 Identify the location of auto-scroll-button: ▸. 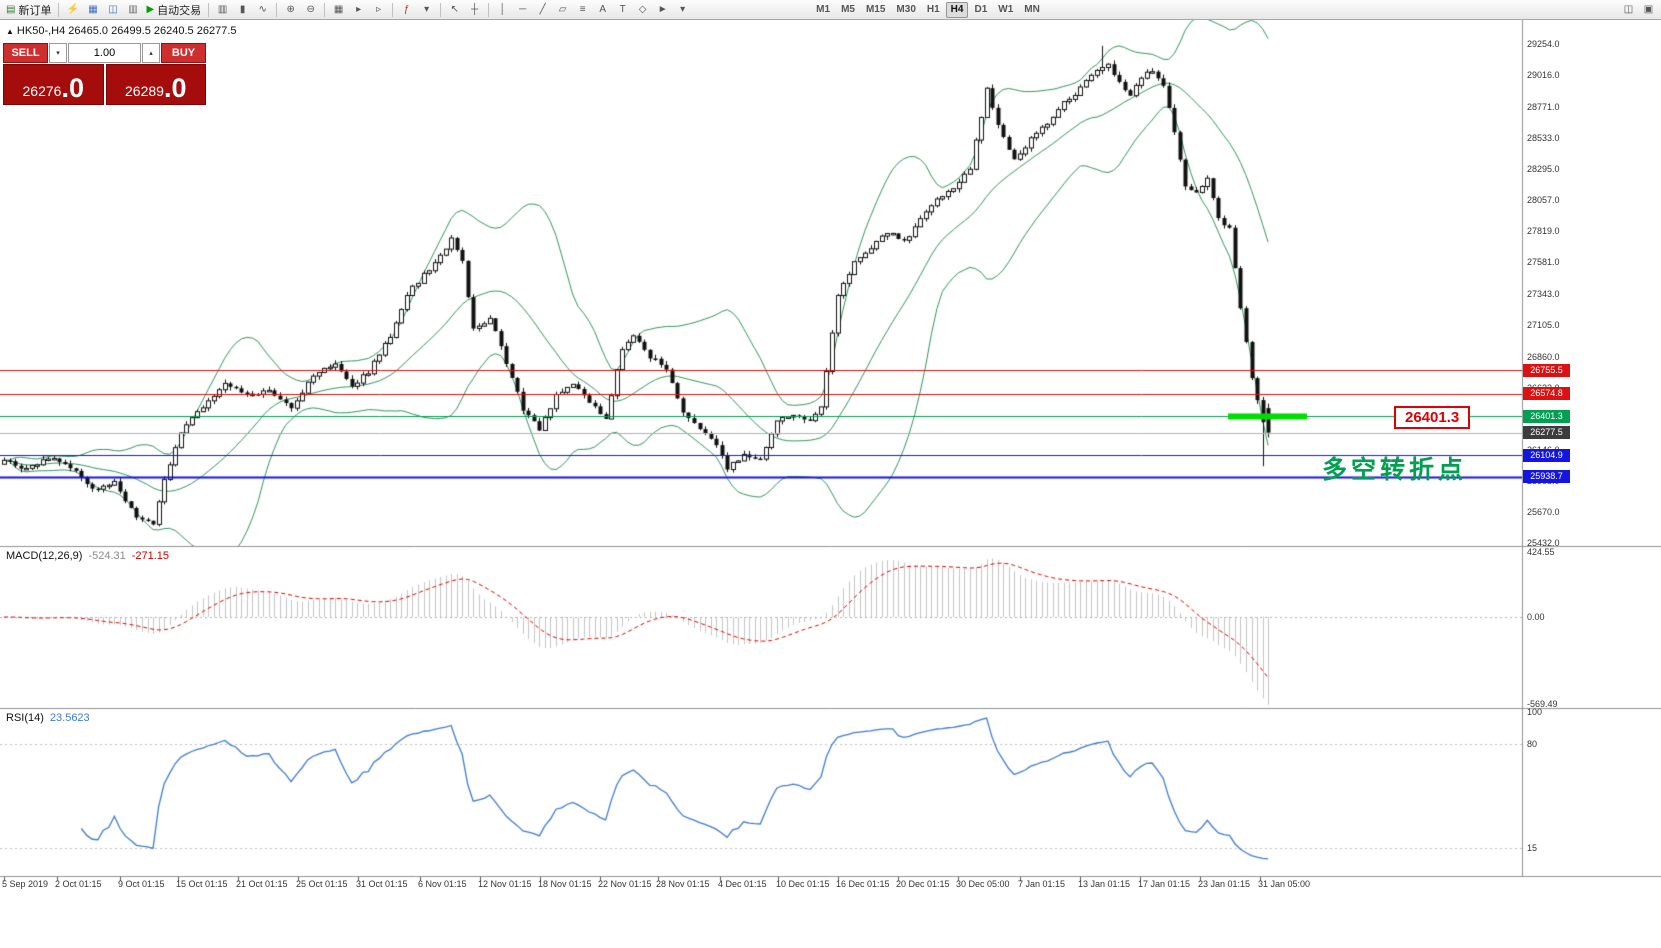
(358, 9).